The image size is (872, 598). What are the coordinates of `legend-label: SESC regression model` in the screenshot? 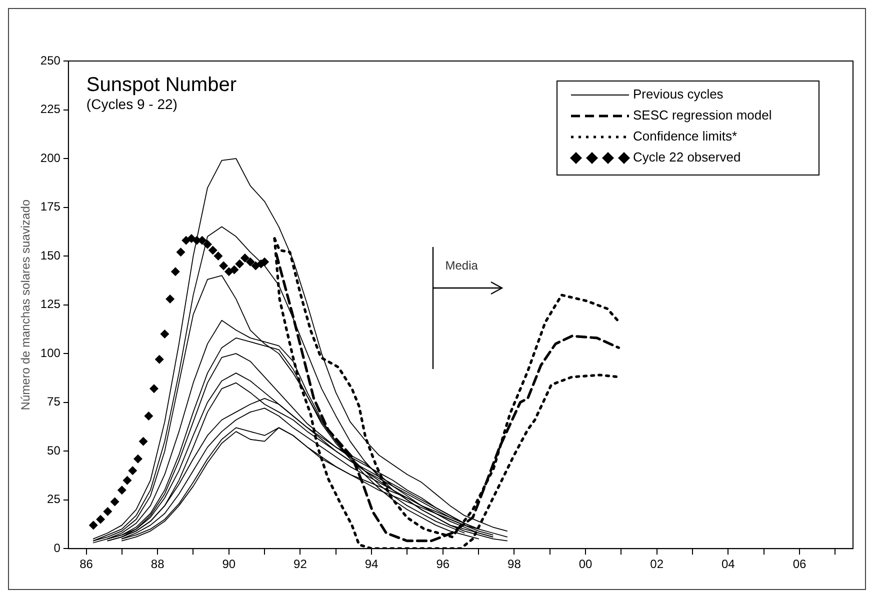 It's located at (702, 115).